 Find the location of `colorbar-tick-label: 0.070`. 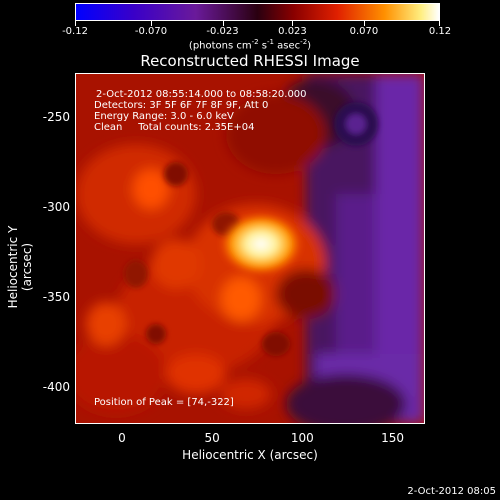

colorbar-tick-label: 0.070 is located at coordinates (364, 31).